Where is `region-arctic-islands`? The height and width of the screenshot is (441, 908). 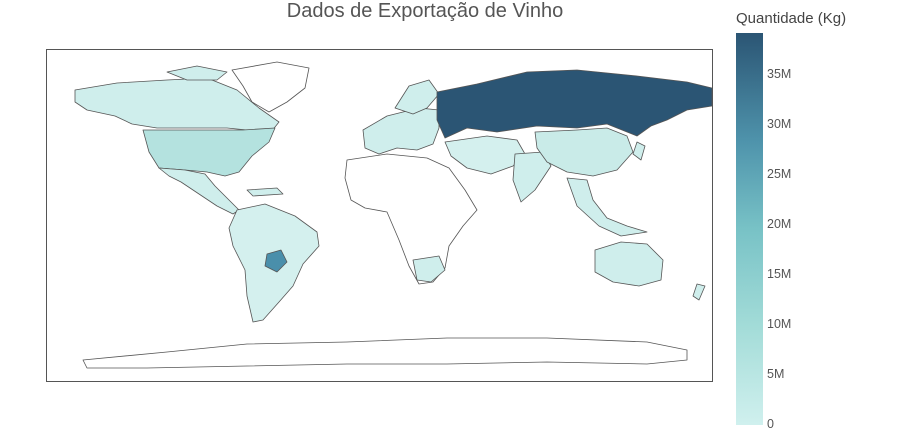
region-arctic-islands is located at coordinates (197, 73).